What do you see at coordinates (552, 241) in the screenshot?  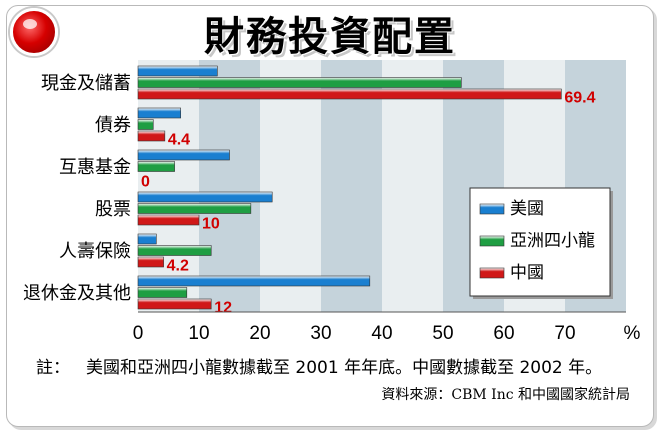 I see `legend-label: 亞洲四小龍` at bounding box center [552, 241].